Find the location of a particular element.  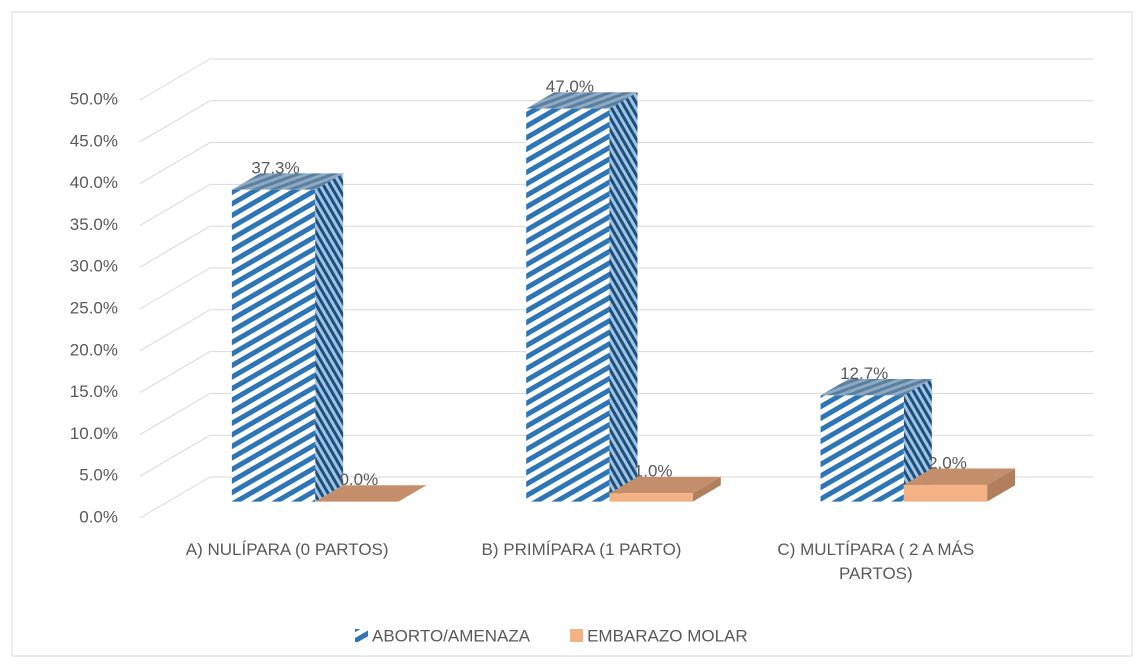

y-tick-label: 35.0% is located at coordinates (94, 224).